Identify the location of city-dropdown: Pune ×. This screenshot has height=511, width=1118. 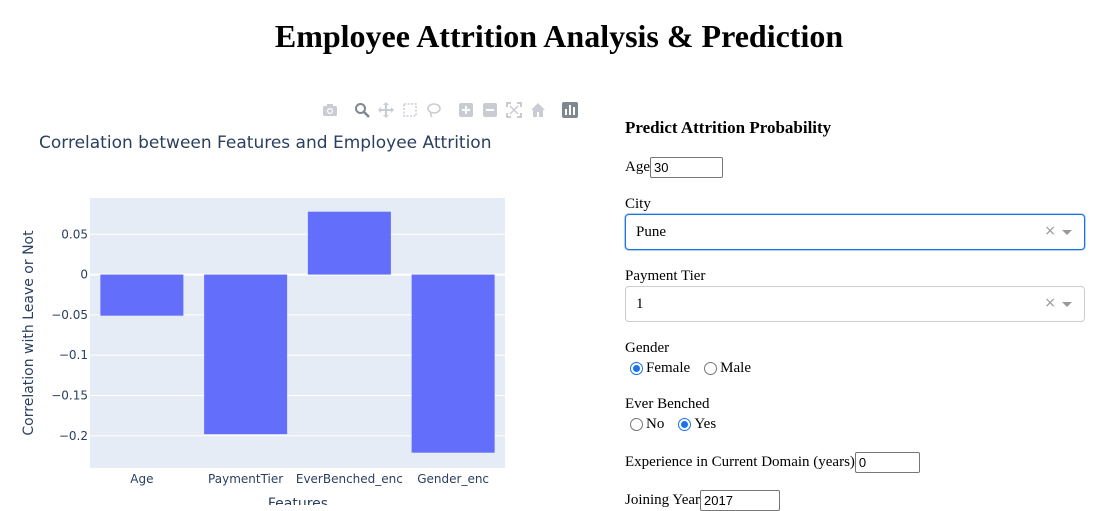
(855, 232).